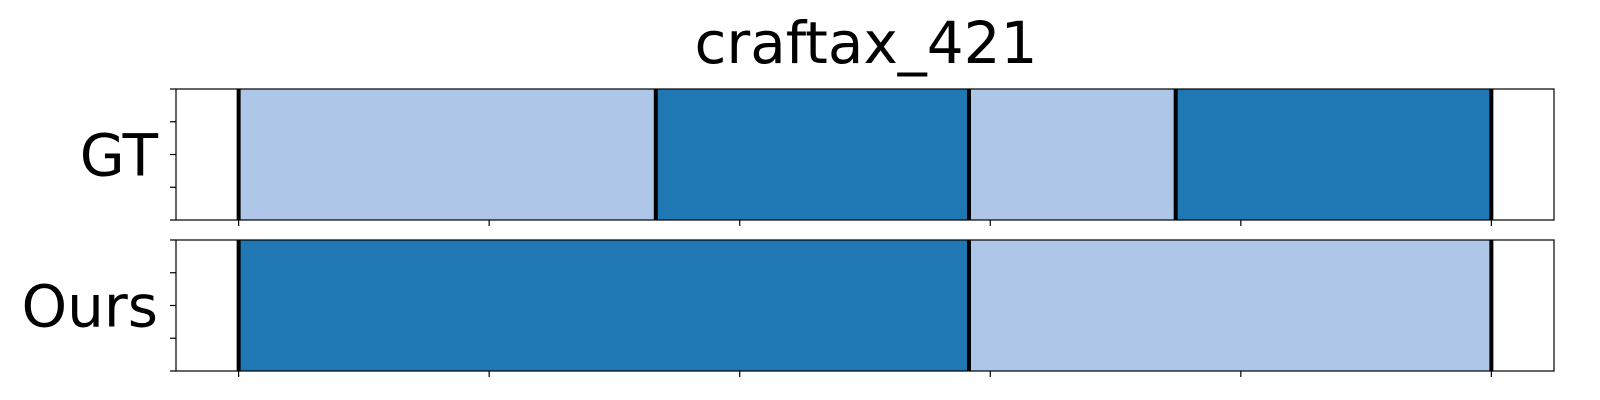 This screenshot has width=1600, height=400. I want to click on chart-title: craftax_421, so click(866, 43).